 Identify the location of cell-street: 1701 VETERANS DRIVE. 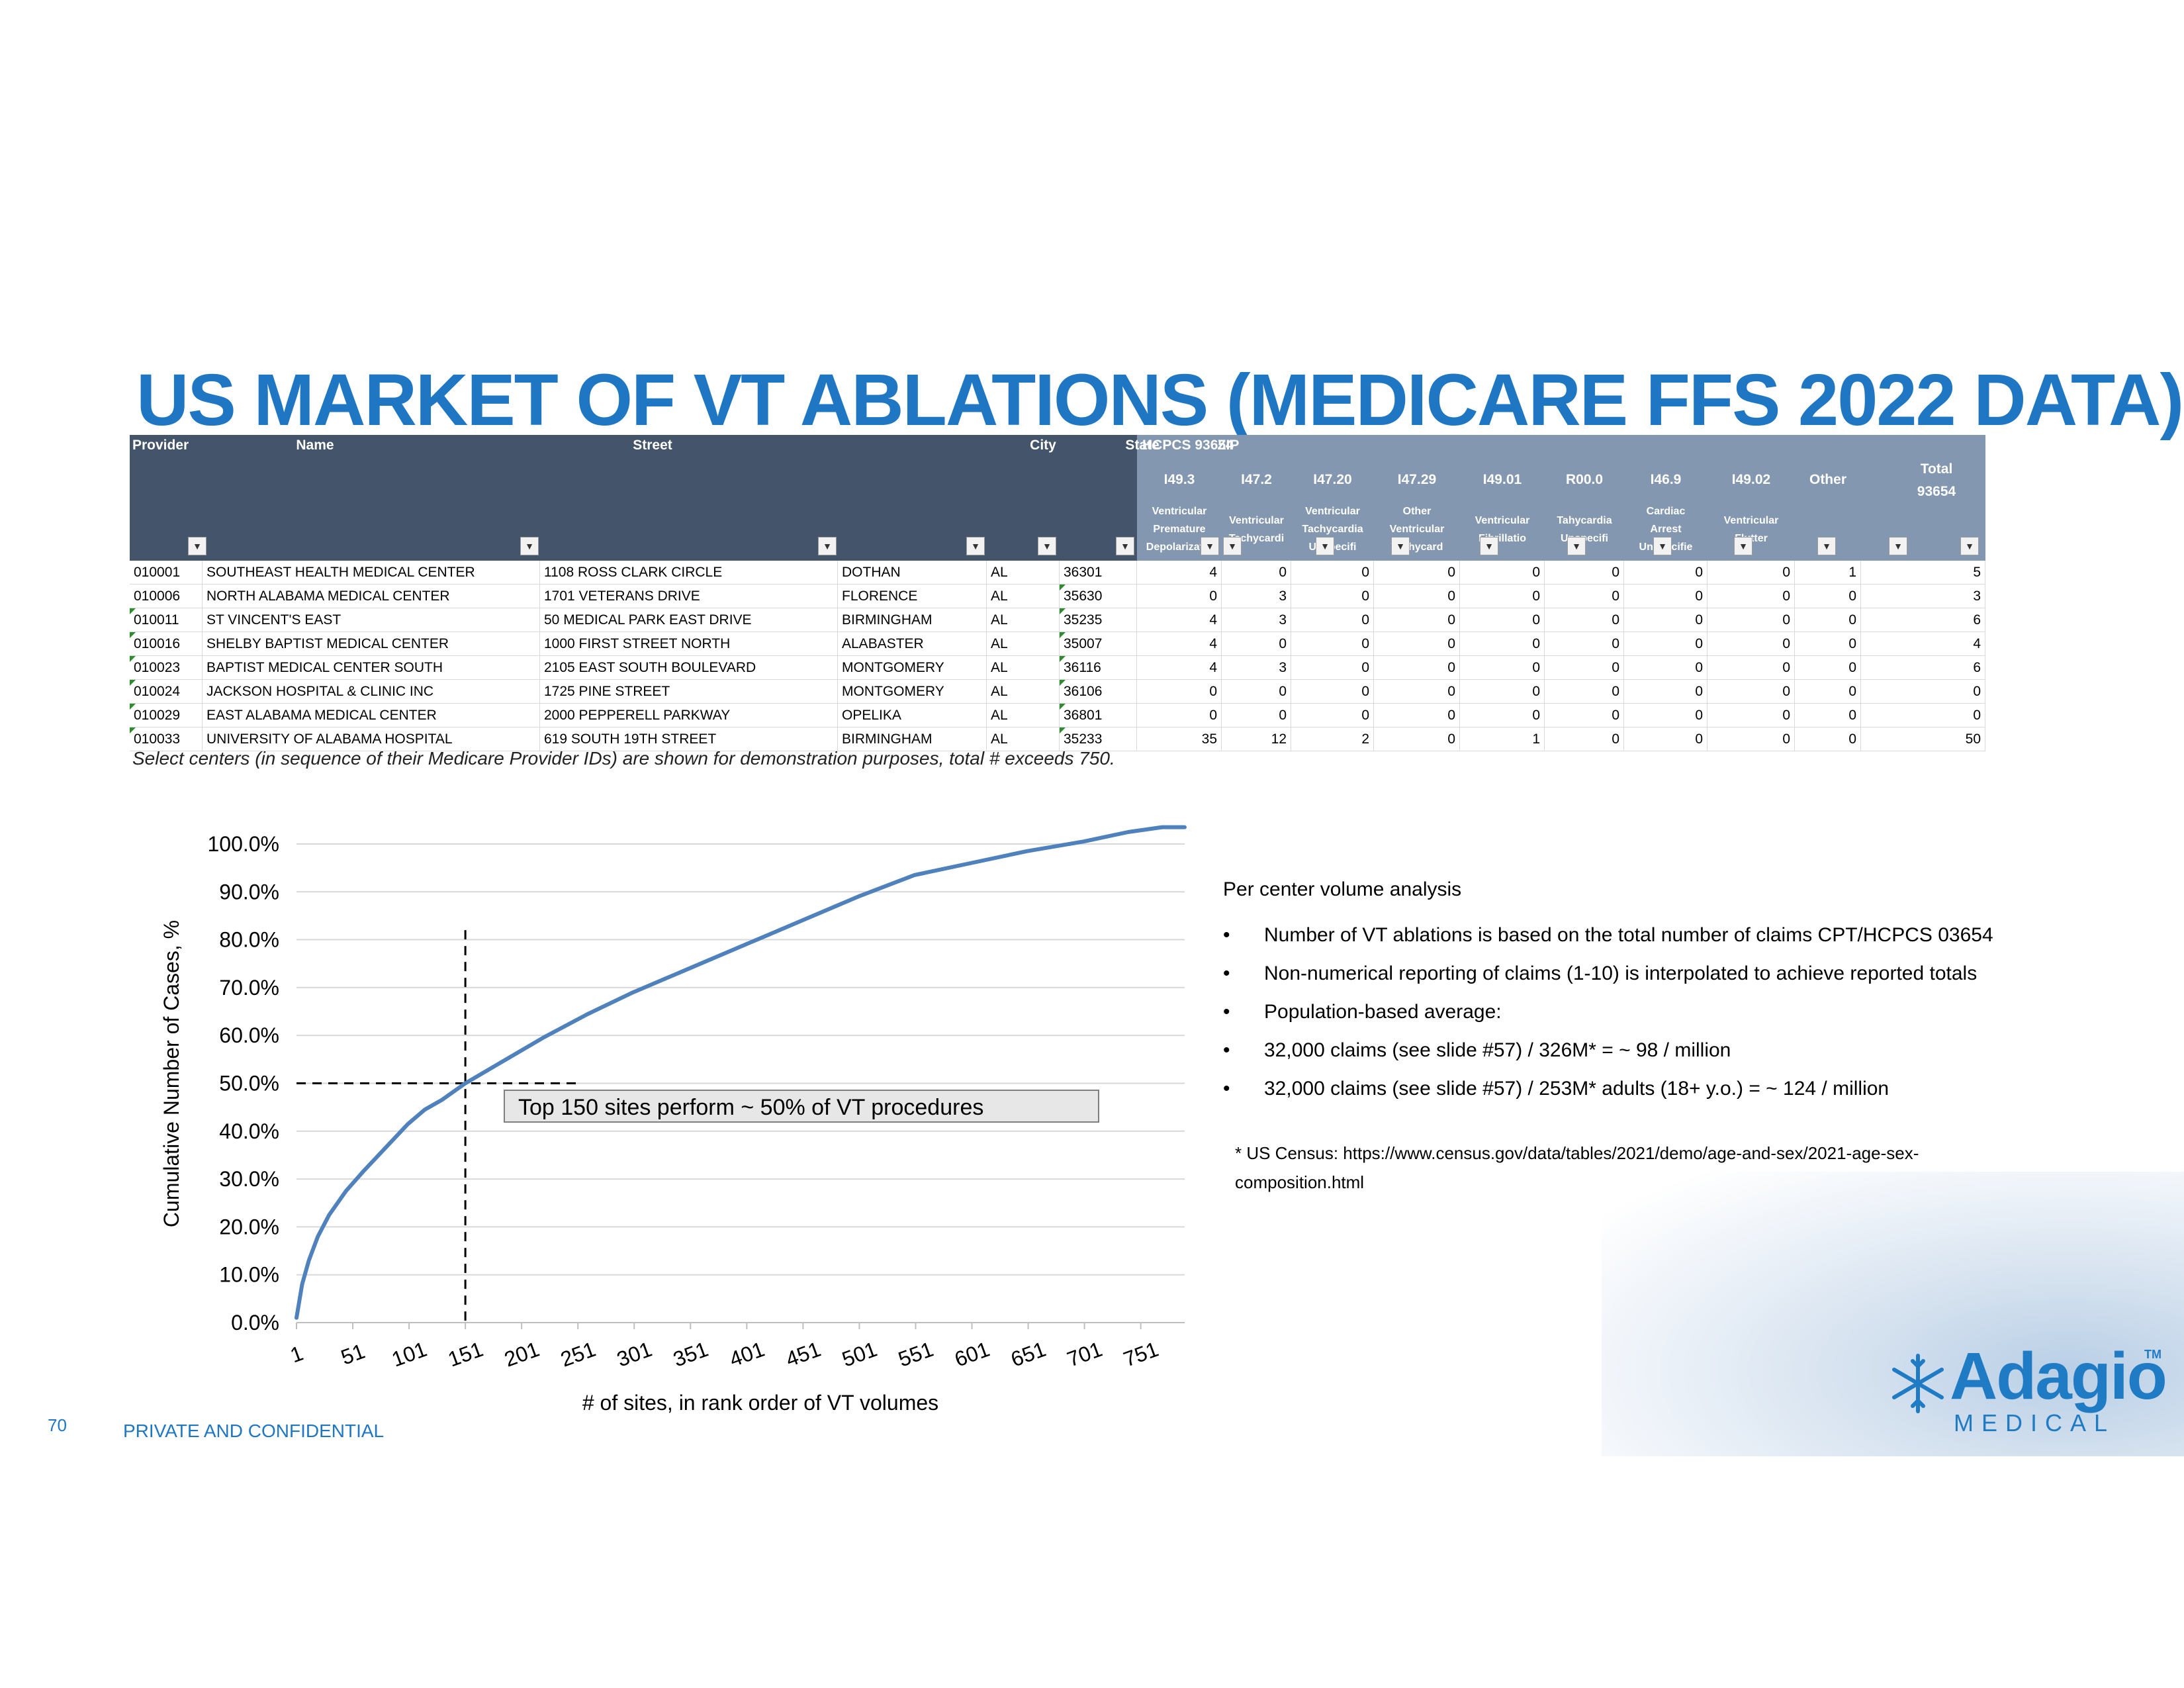
(689, 596).